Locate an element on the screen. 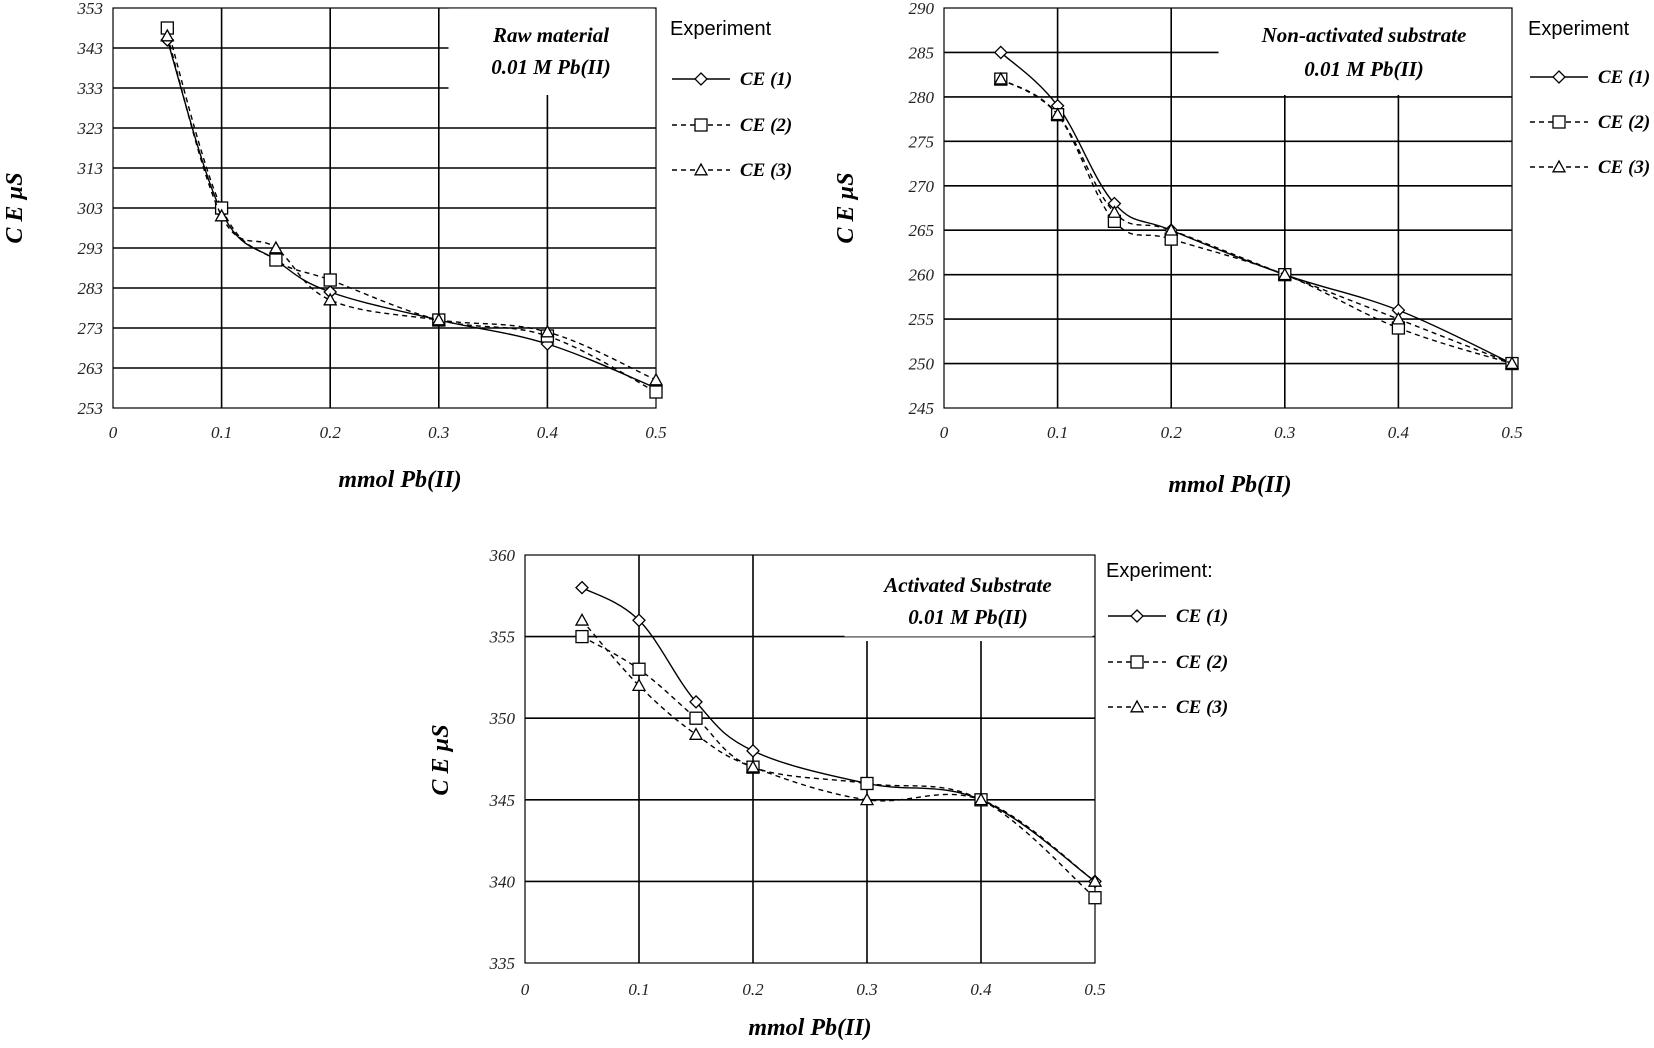  y-tick-label: 253 is located at coordinates (91, 408).